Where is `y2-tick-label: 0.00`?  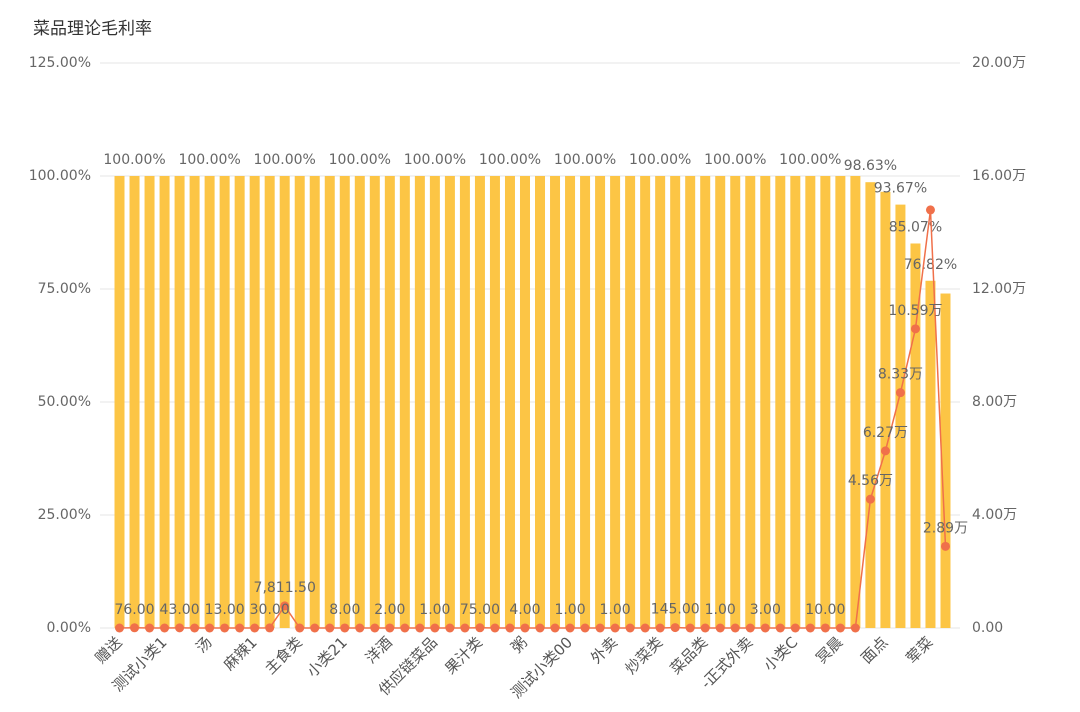
y2-tick-label: 0.00 is located at coordinates (987, 628).